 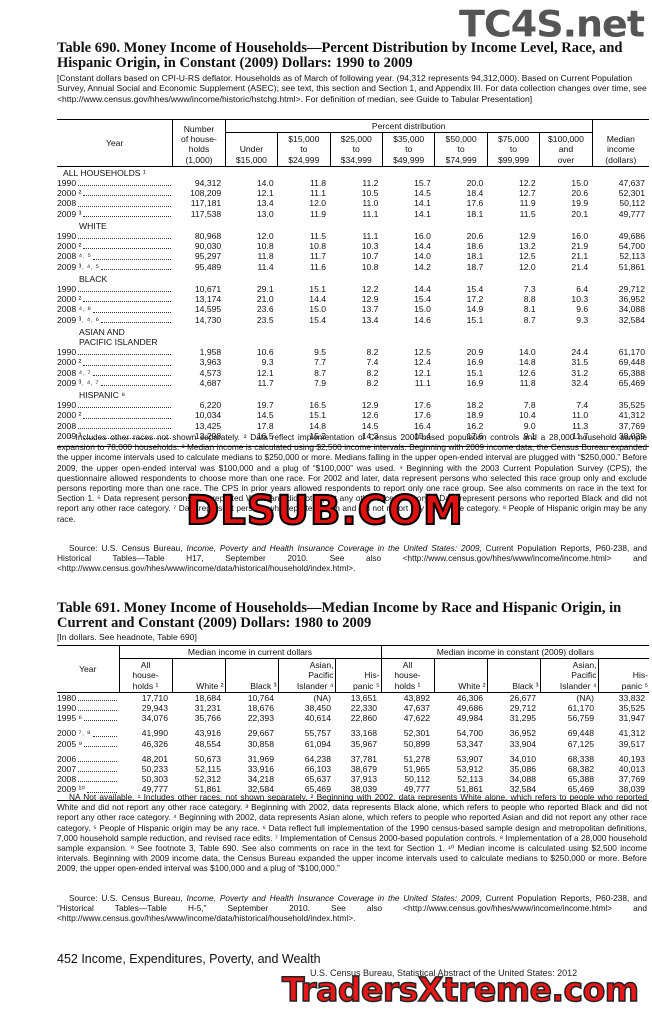 What do you see at coordinates (265, 266) in the screenshot?
I see `cell: 11.4` at bounding box center [265, 266].